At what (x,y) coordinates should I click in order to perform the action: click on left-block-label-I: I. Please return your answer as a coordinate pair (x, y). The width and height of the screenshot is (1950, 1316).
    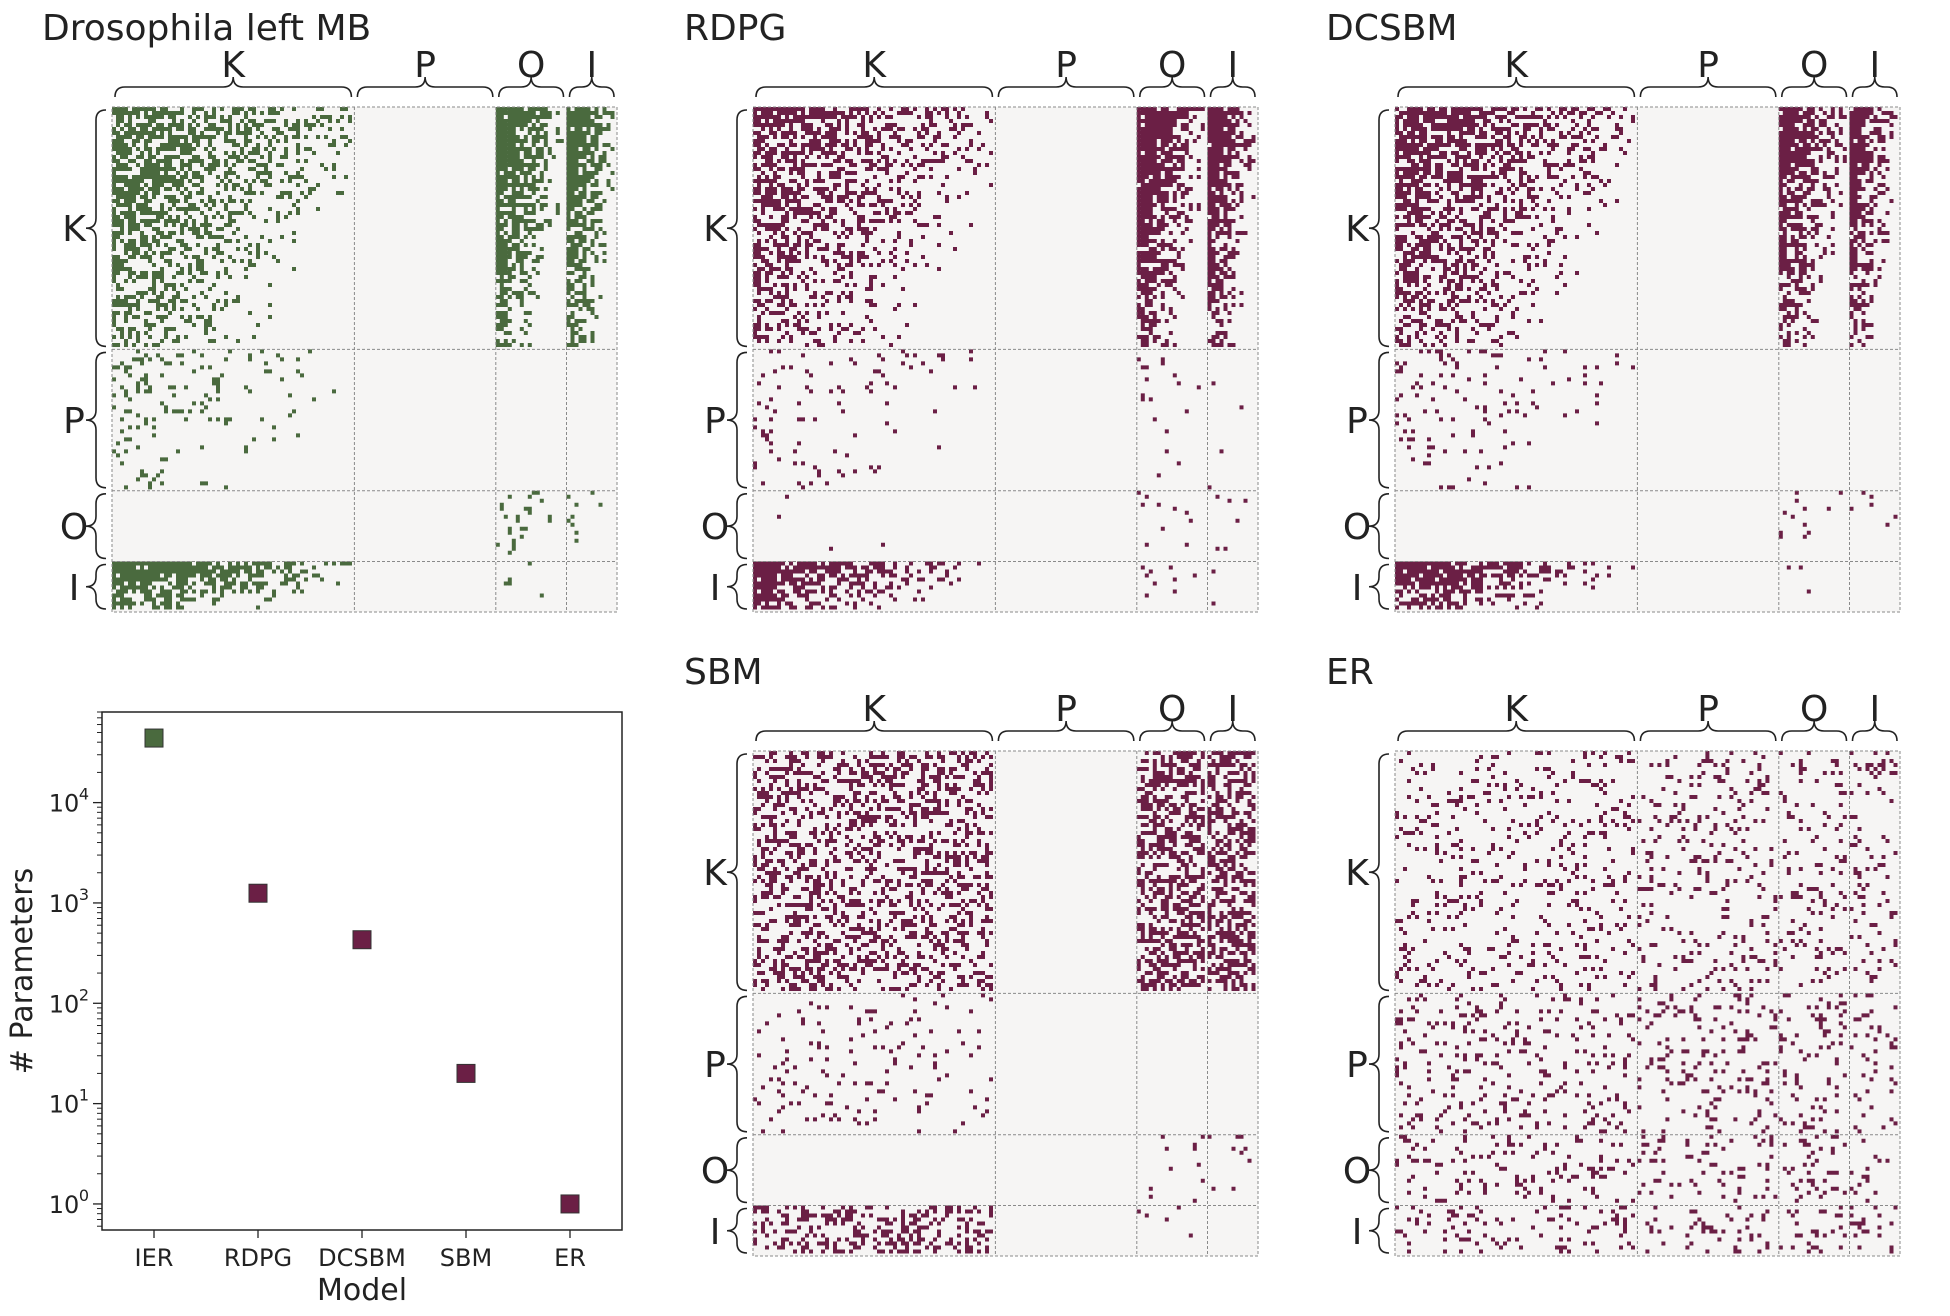
    Looking at the image, I should click on (715, 1232).